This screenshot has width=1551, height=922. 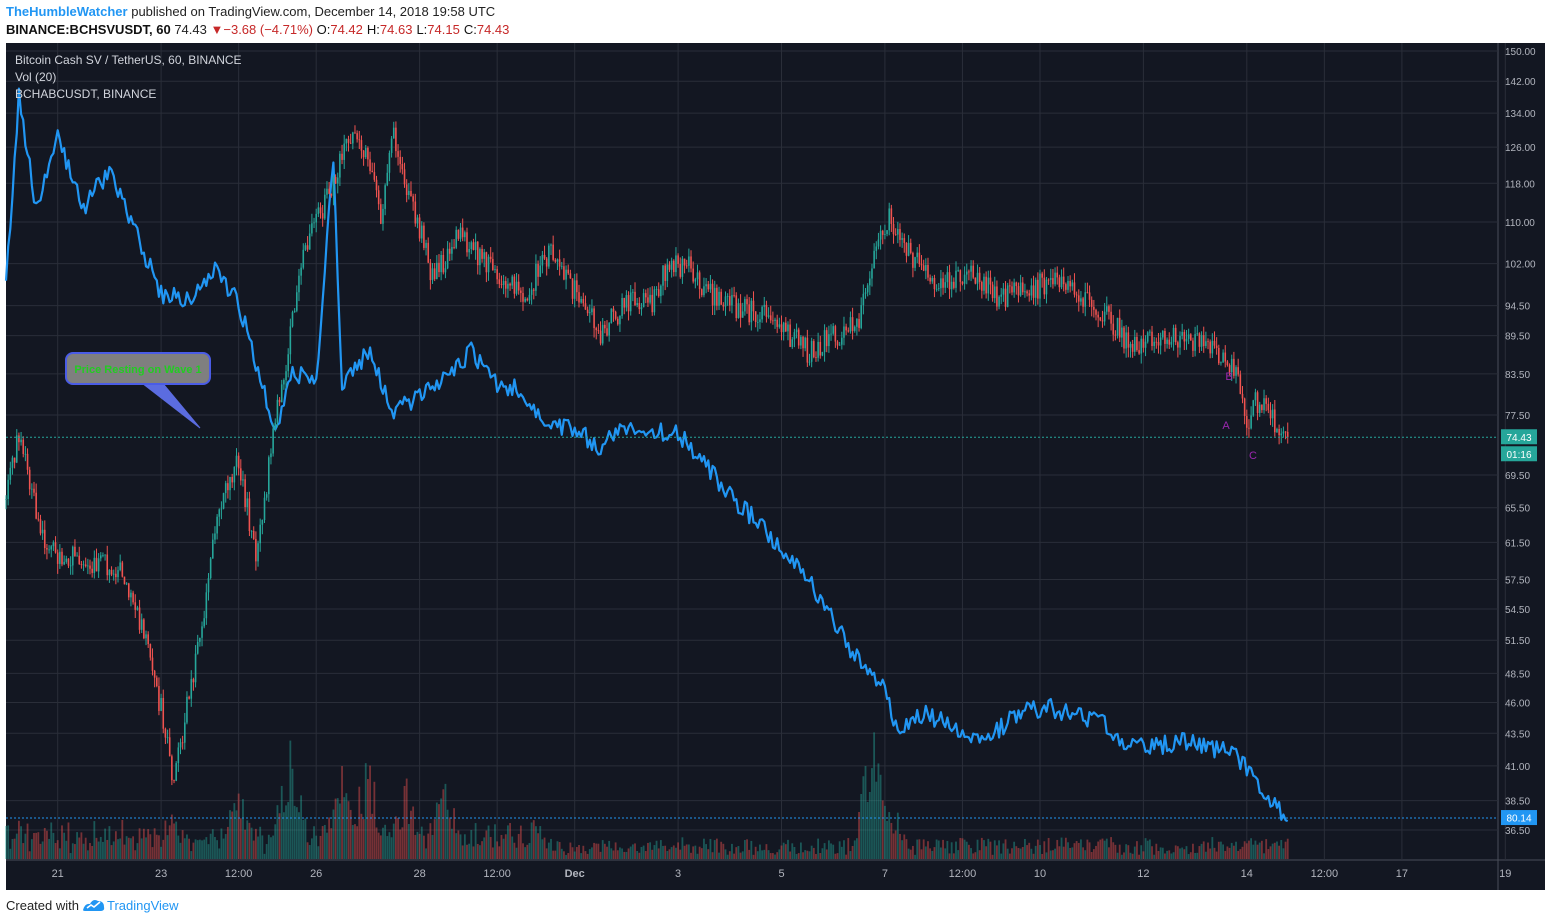 What do you see at coordinates (94, 905) in the screenshot?
I see `tradingview-logo-icon` at bounding box center [94, 905].